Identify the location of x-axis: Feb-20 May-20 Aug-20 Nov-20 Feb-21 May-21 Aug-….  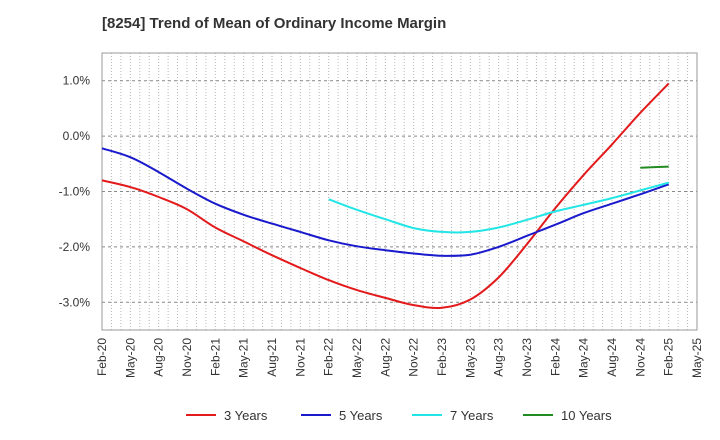
(399, 358).